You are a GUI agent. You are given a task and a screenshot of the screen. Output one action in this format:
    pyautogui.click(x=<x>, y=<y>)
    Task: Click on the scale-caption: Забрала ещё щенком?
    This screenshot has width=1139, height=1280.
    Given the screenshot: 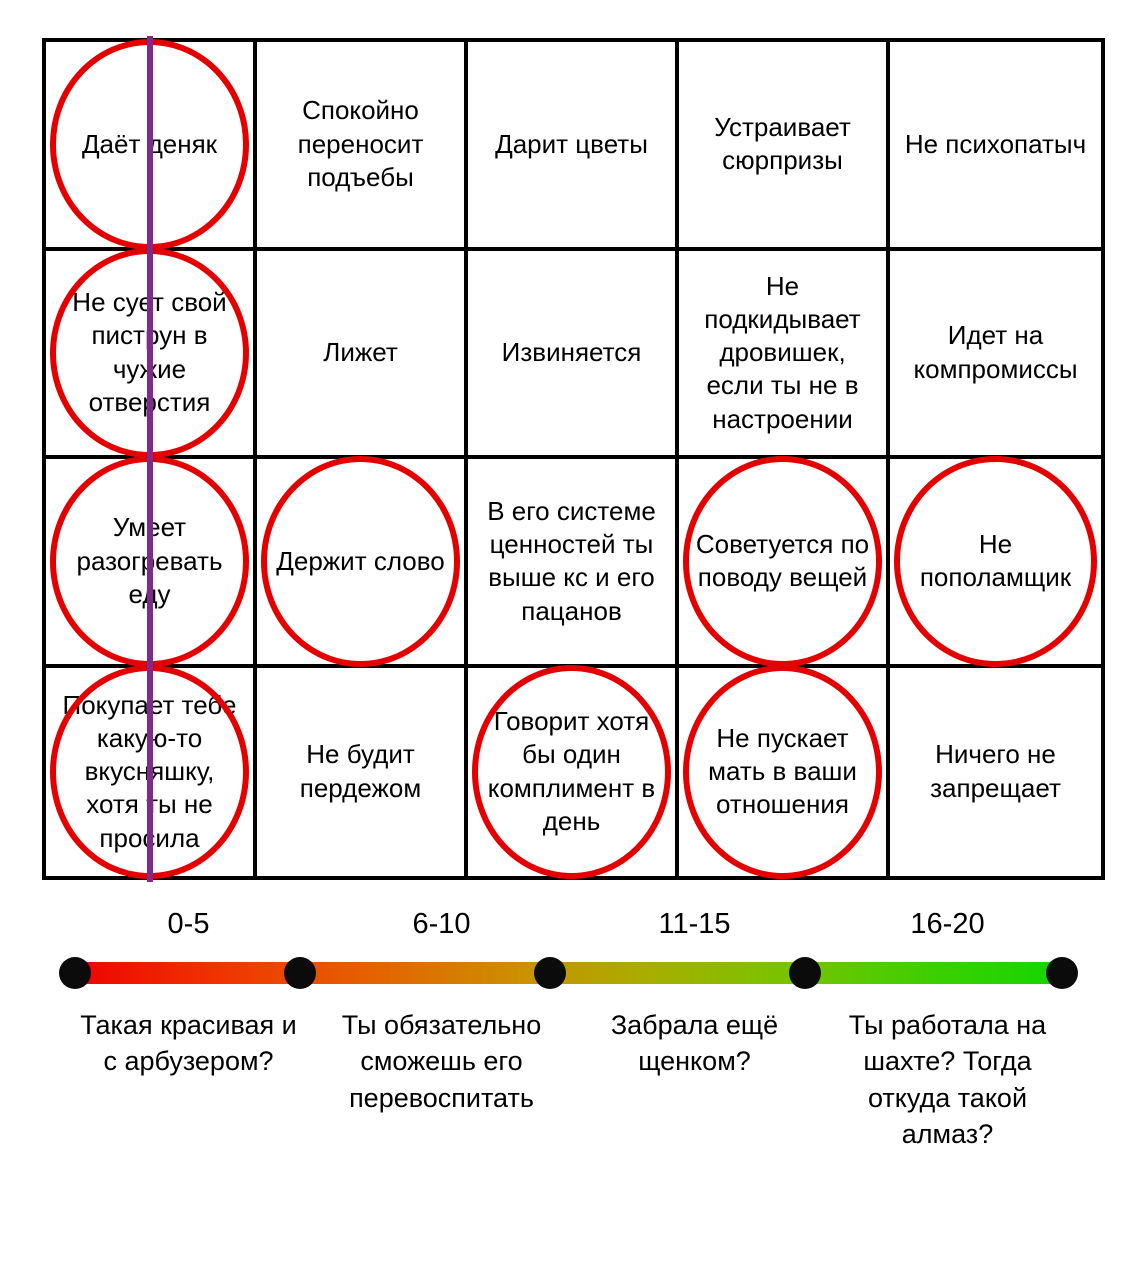 What is the action you would take?
    pyautogui.click(x=694, y=1043)
    